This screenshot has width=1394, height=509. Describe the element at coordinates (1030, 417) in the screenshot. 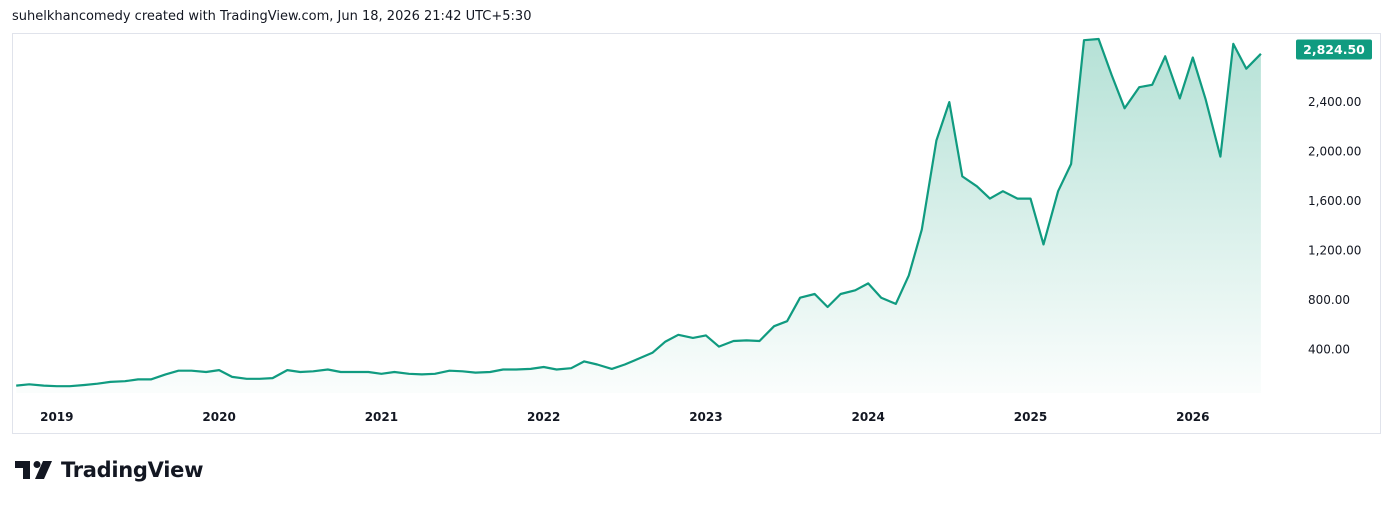

I see `x-tick-label-6: 2025` at that location.